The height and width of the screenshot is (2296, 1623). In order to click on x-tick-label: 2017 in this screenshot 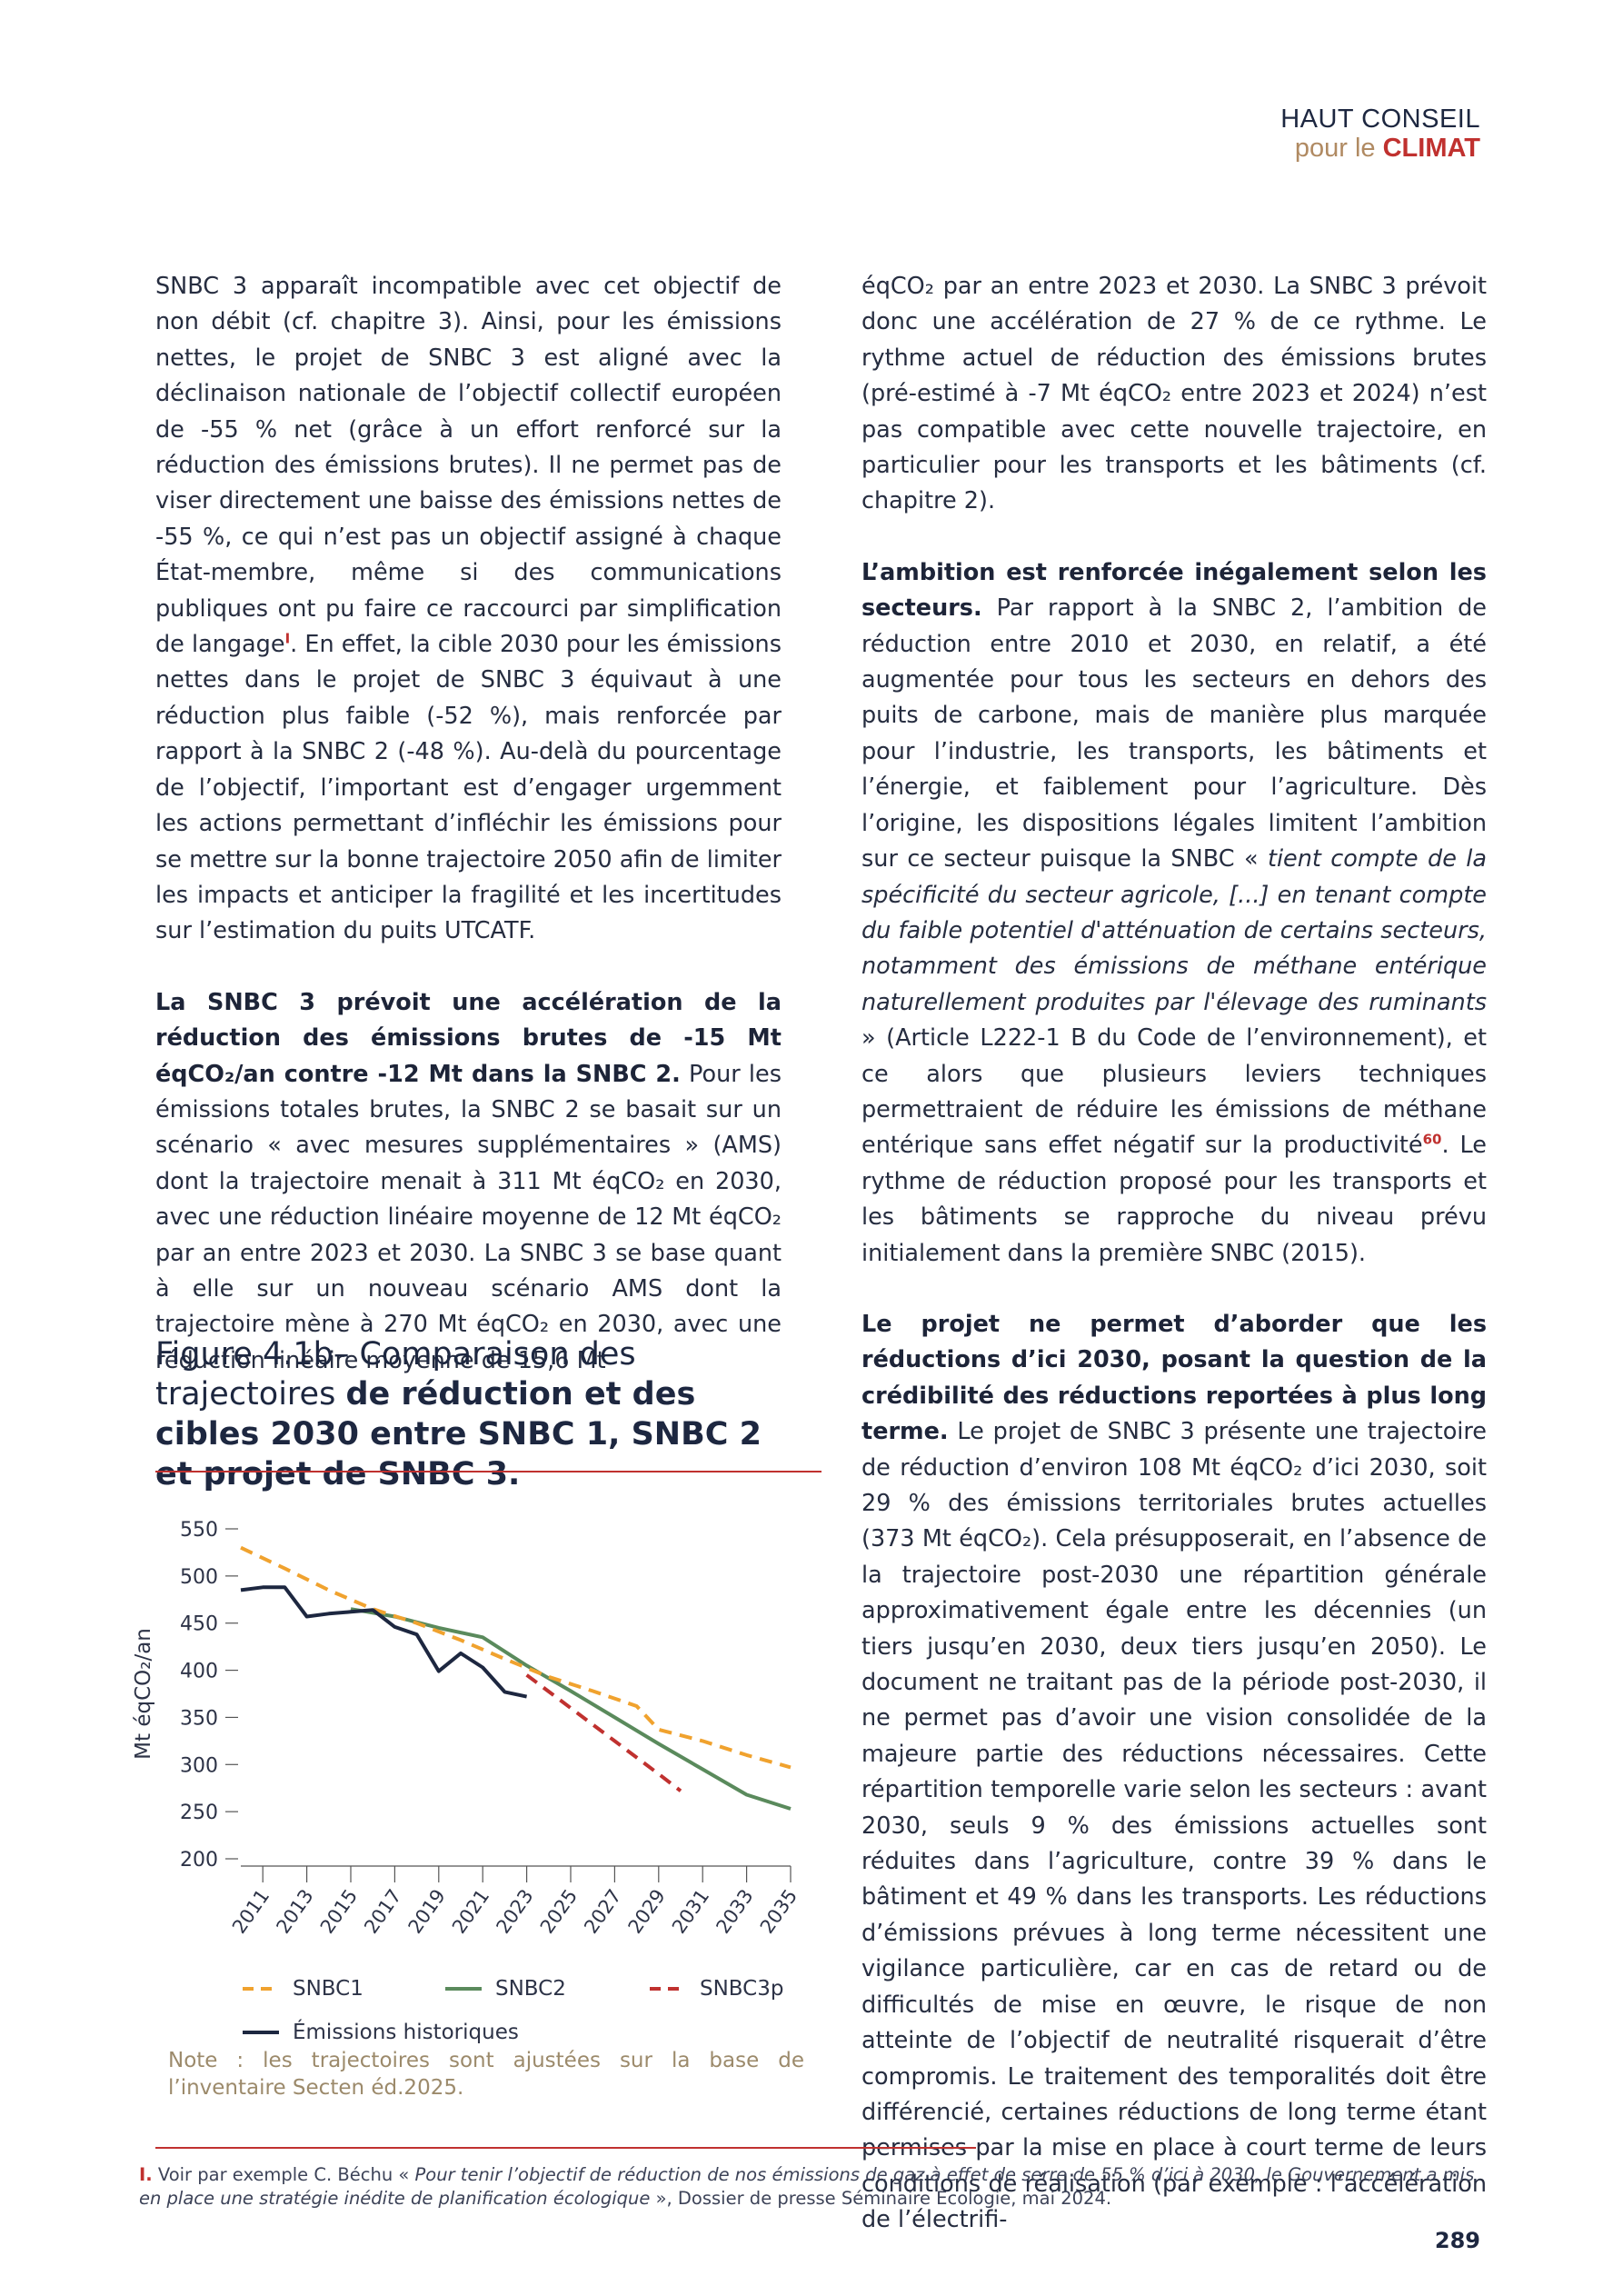, I will do `click(383, 1911)`.